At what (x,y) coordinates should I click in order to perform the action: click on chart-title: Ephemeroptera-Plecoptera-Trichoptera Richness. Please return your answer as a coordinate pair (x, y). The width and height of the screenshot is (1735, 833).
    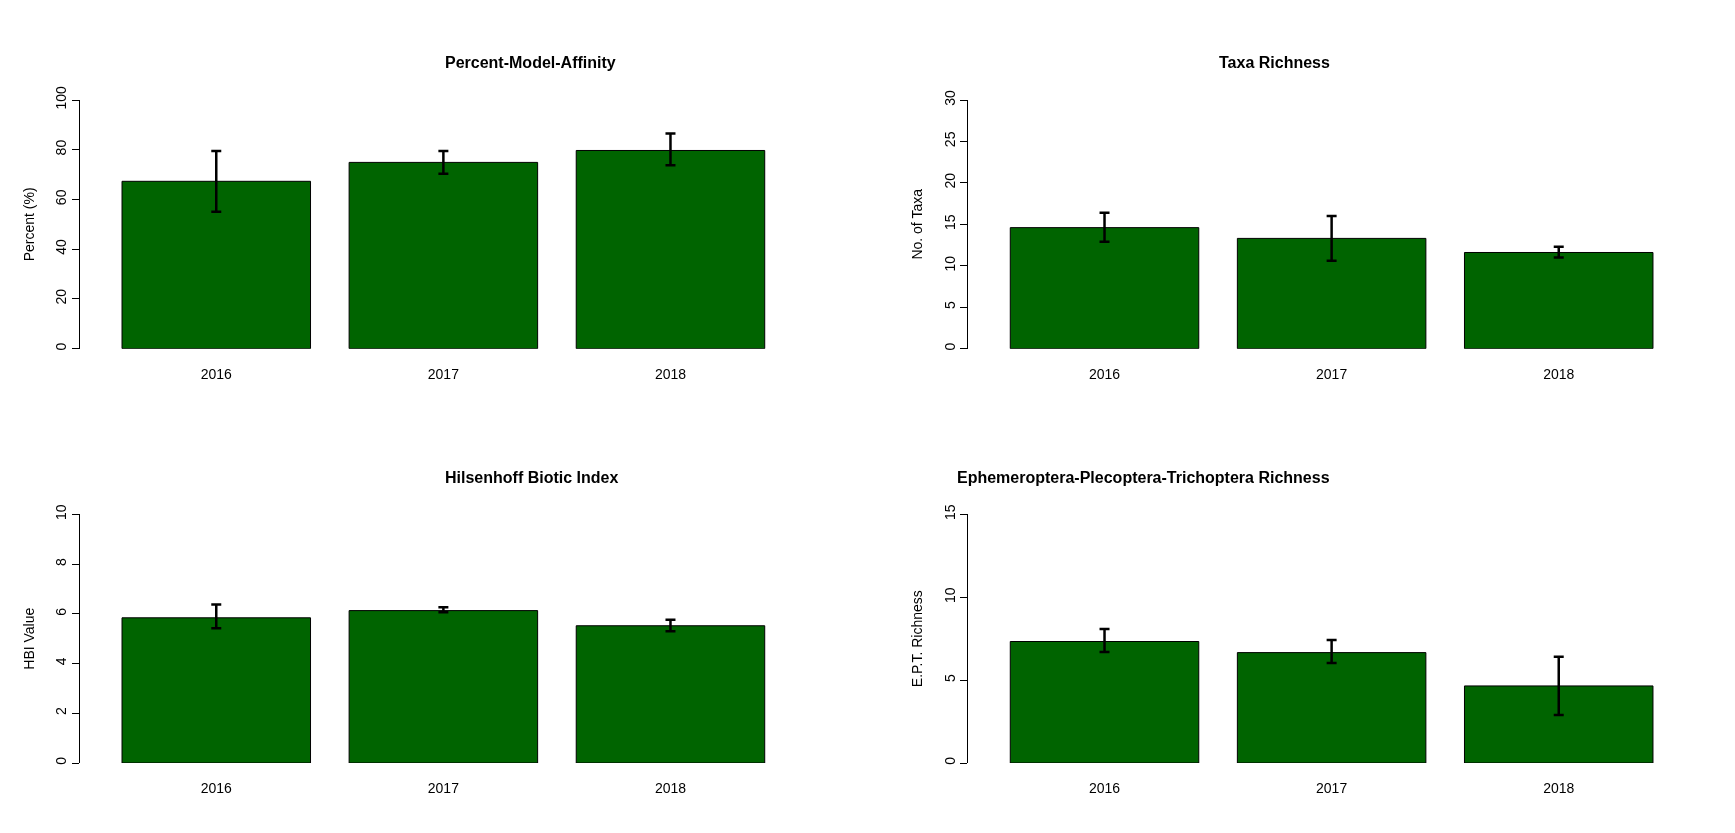
    Looking at the image, I should click on (1143, 477).